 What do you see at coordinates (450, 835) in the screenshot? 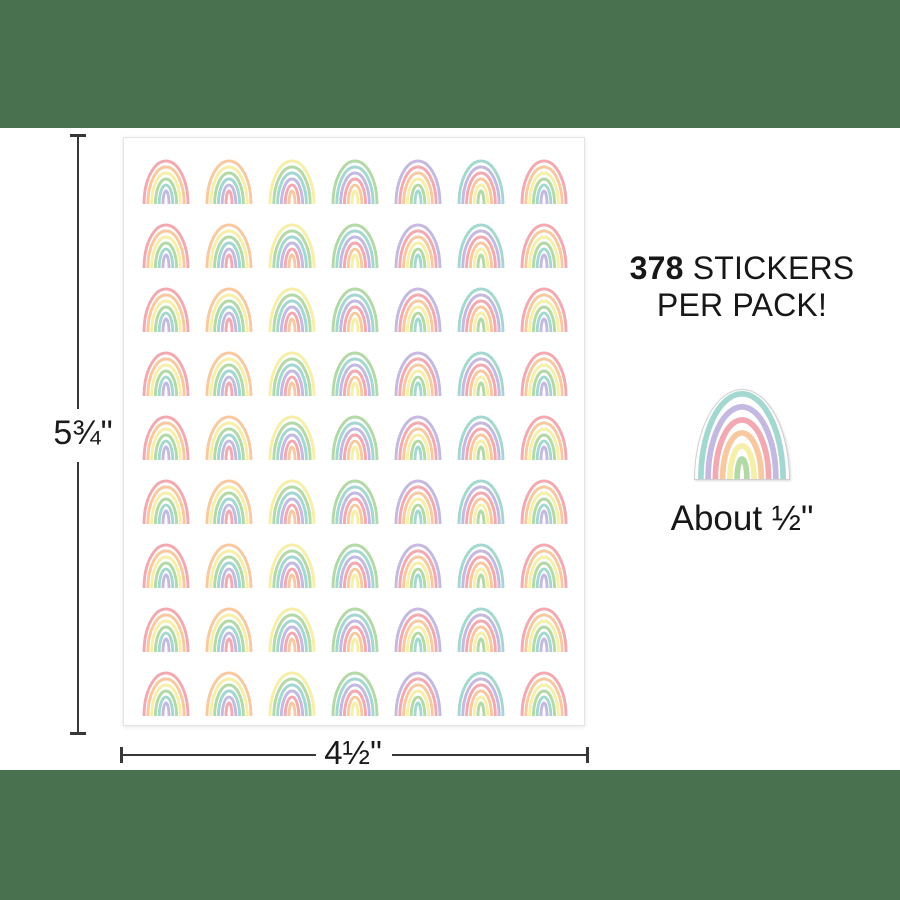
I see `bottom-green-band` at bounding box center [450, 835].